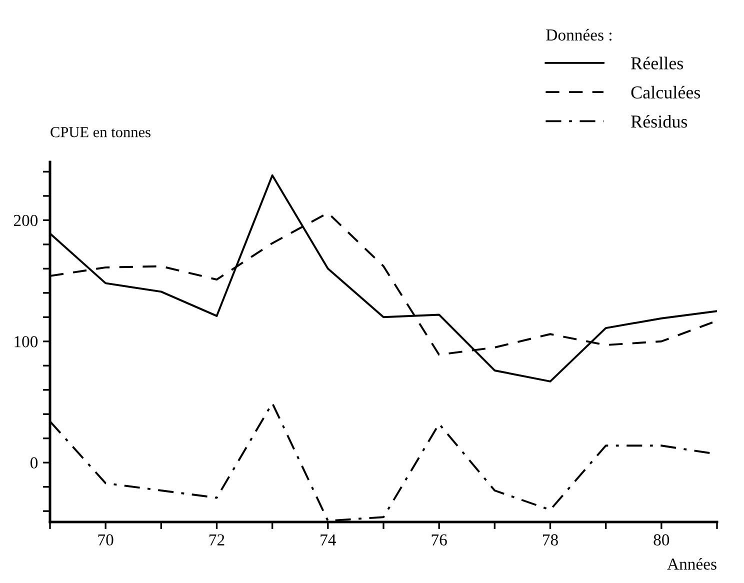  What do you see at coordinates (657, 63) in the screenshot?
I see `legend-label: Réelles` at bounding box center [657, 63].